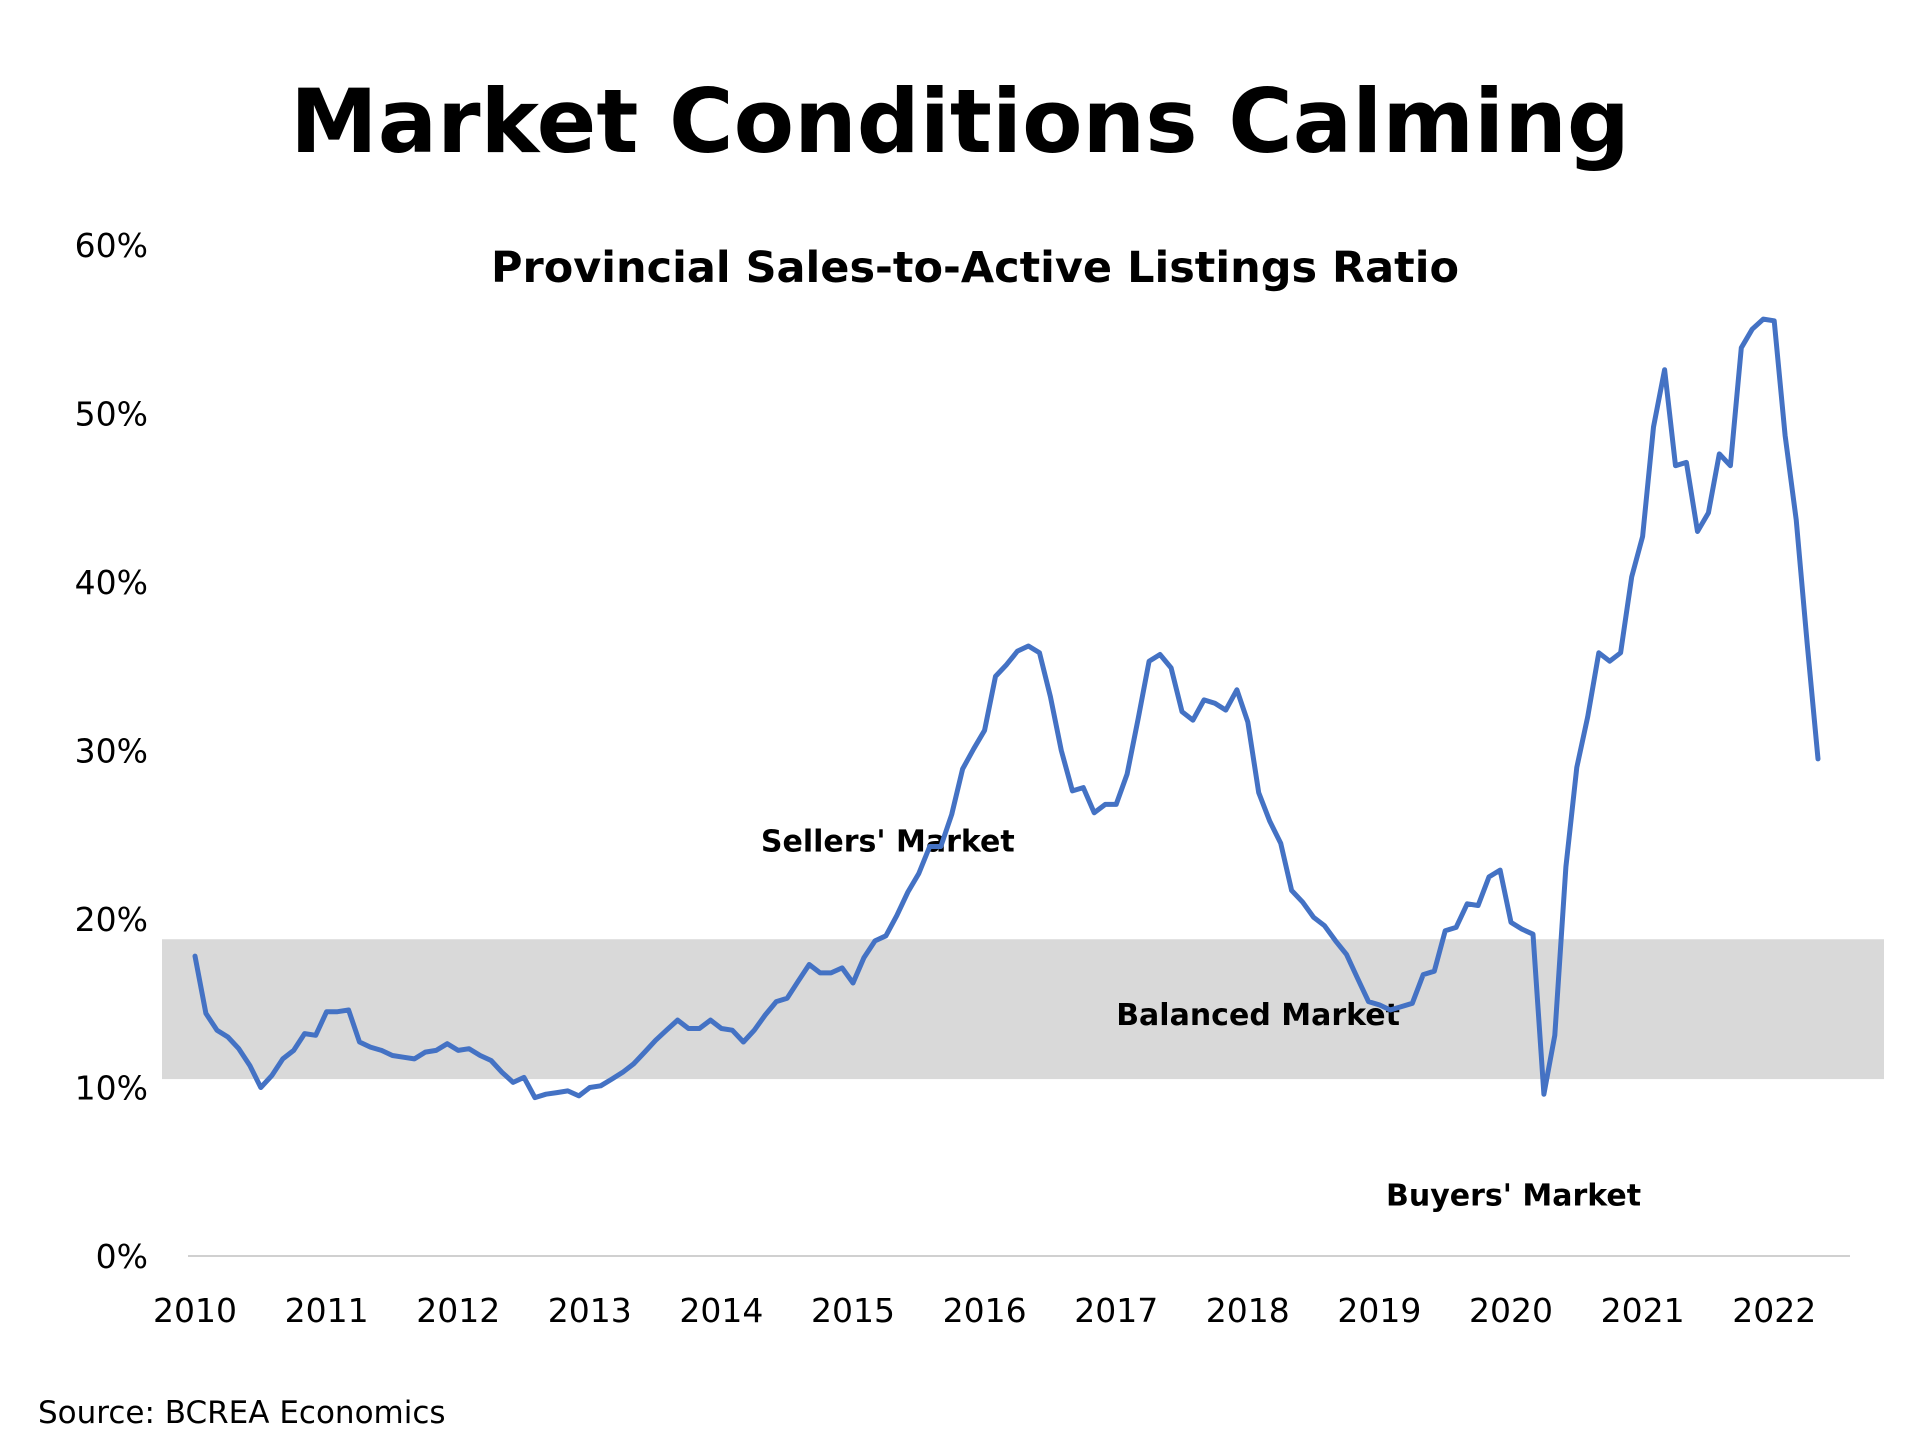 The height and width of the screenshot is (1440, 1920). Describe the element at coordinates (1643, 1310) in the screenshot. I see `x-tick-label: 2021` at that location.